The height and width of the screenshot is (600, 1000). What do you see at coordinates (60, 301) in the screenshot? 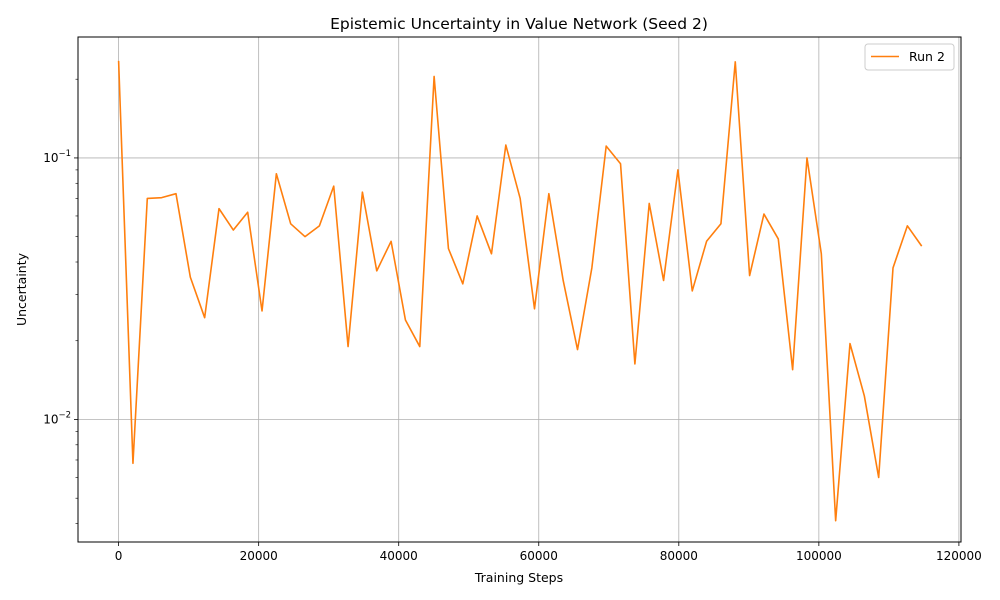
I see `y-axis: 10⁻² 10⁻¹` at bounding box center [60, 301].